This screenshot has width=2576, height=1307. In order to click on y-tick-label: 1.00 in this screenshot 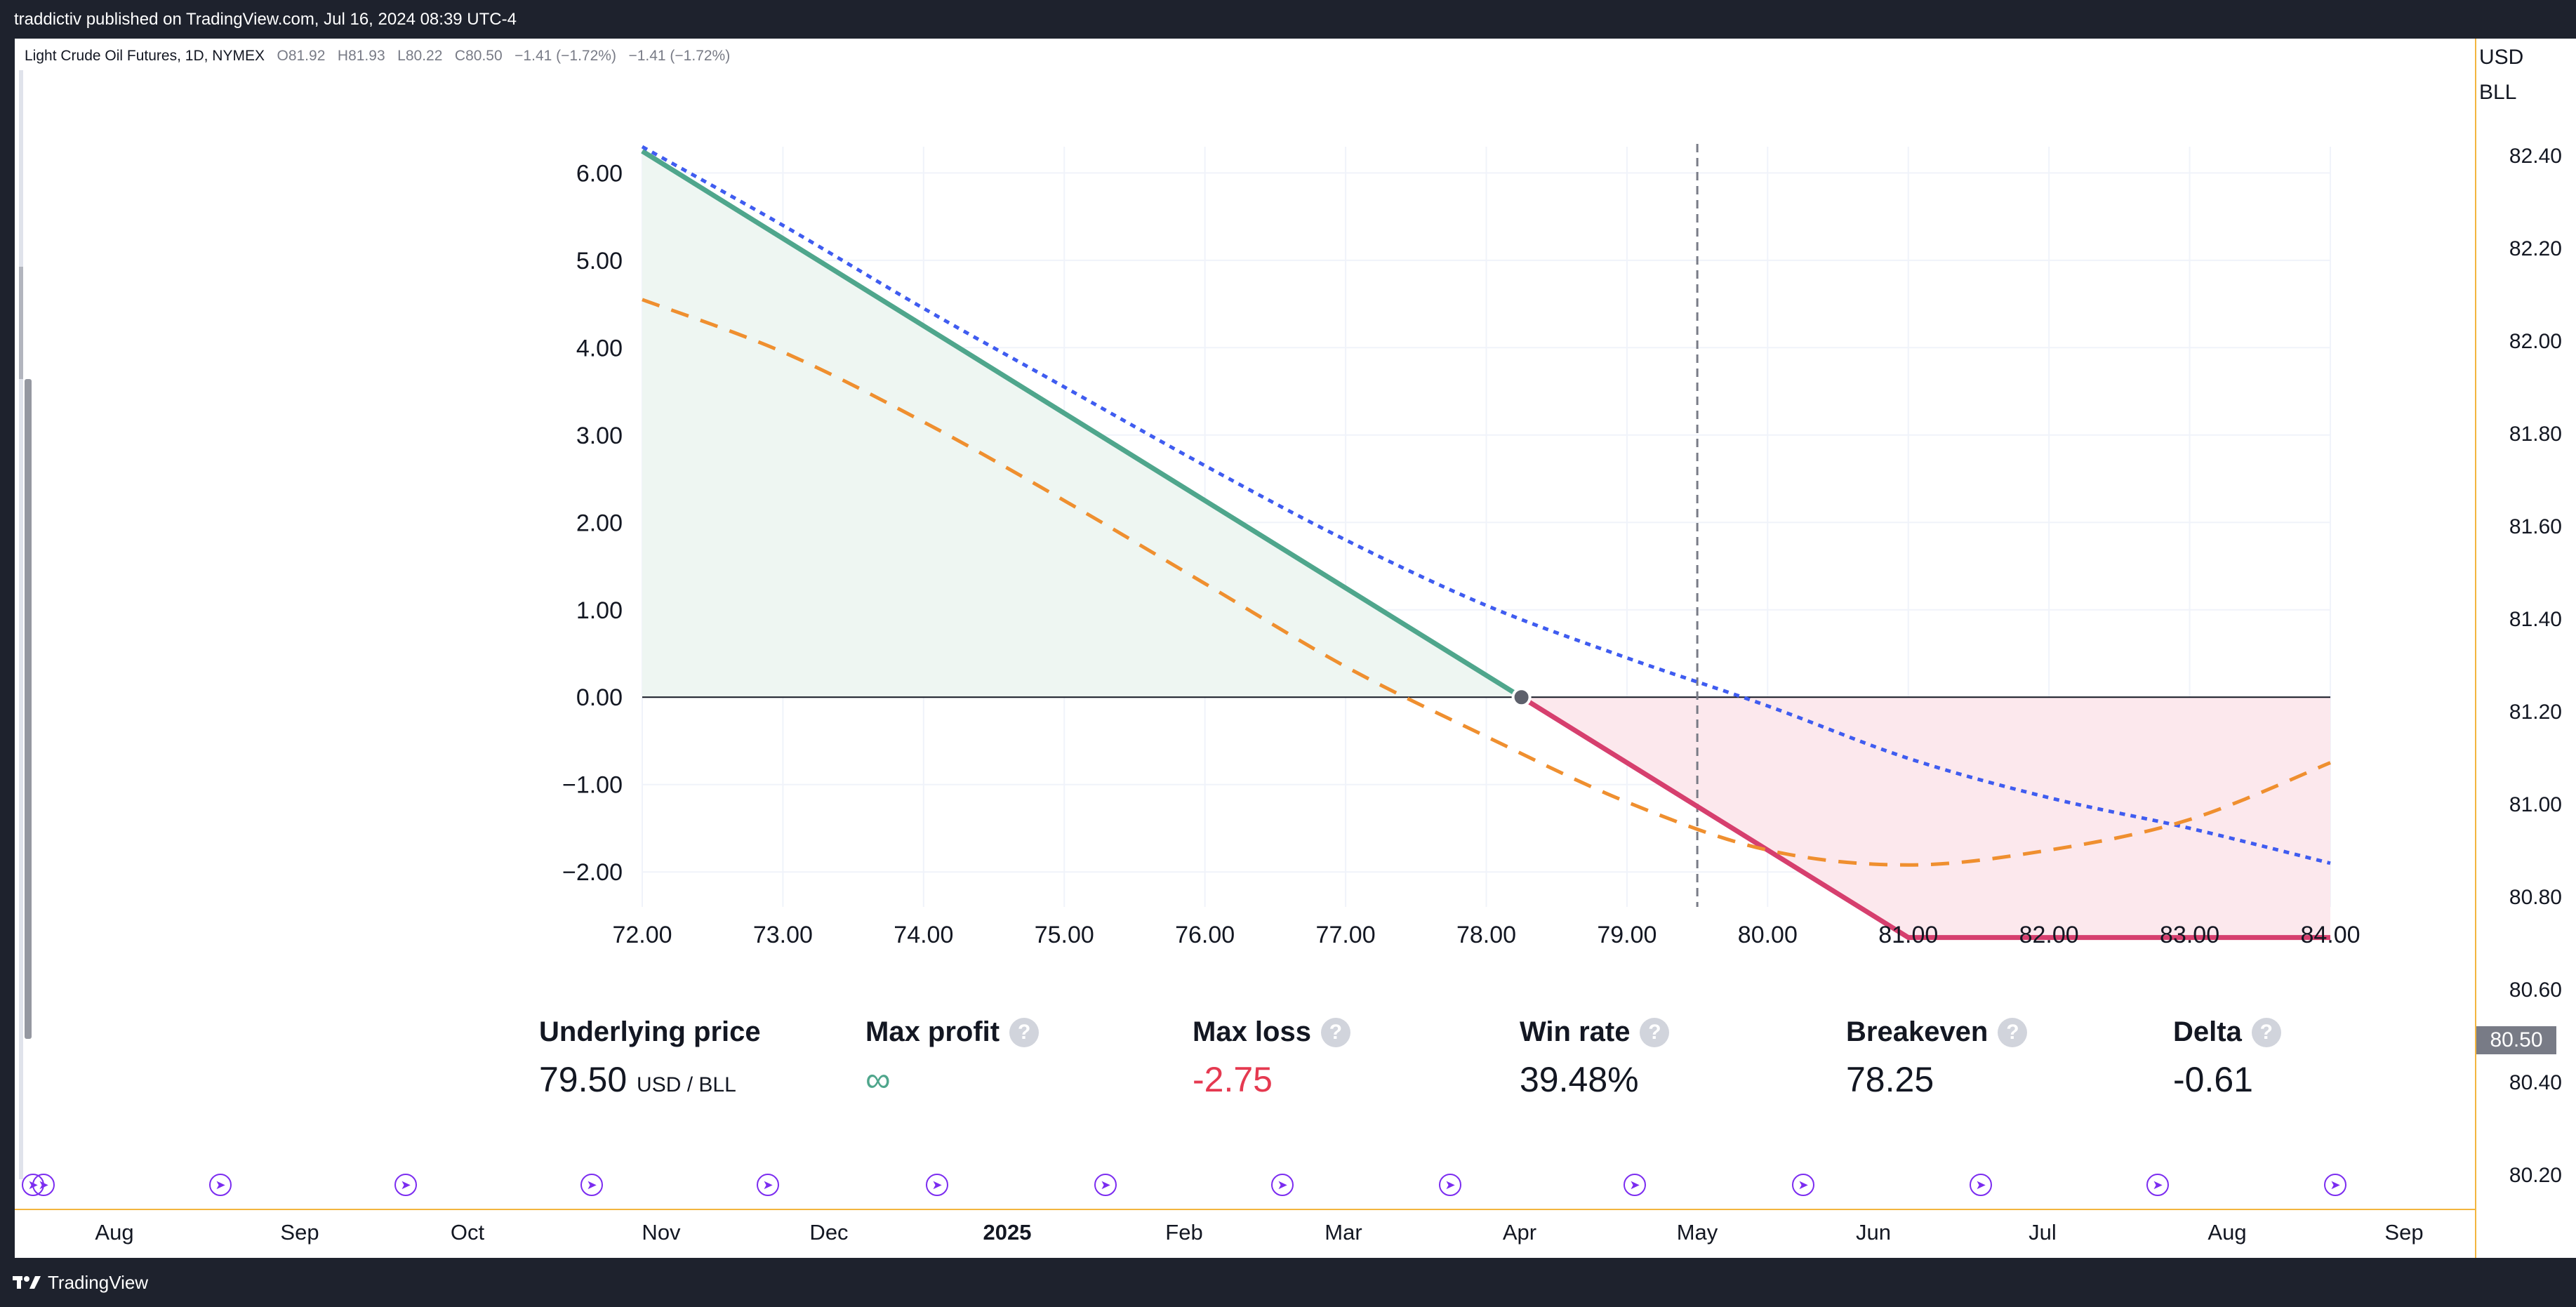, I will do `click(599, 610)`.